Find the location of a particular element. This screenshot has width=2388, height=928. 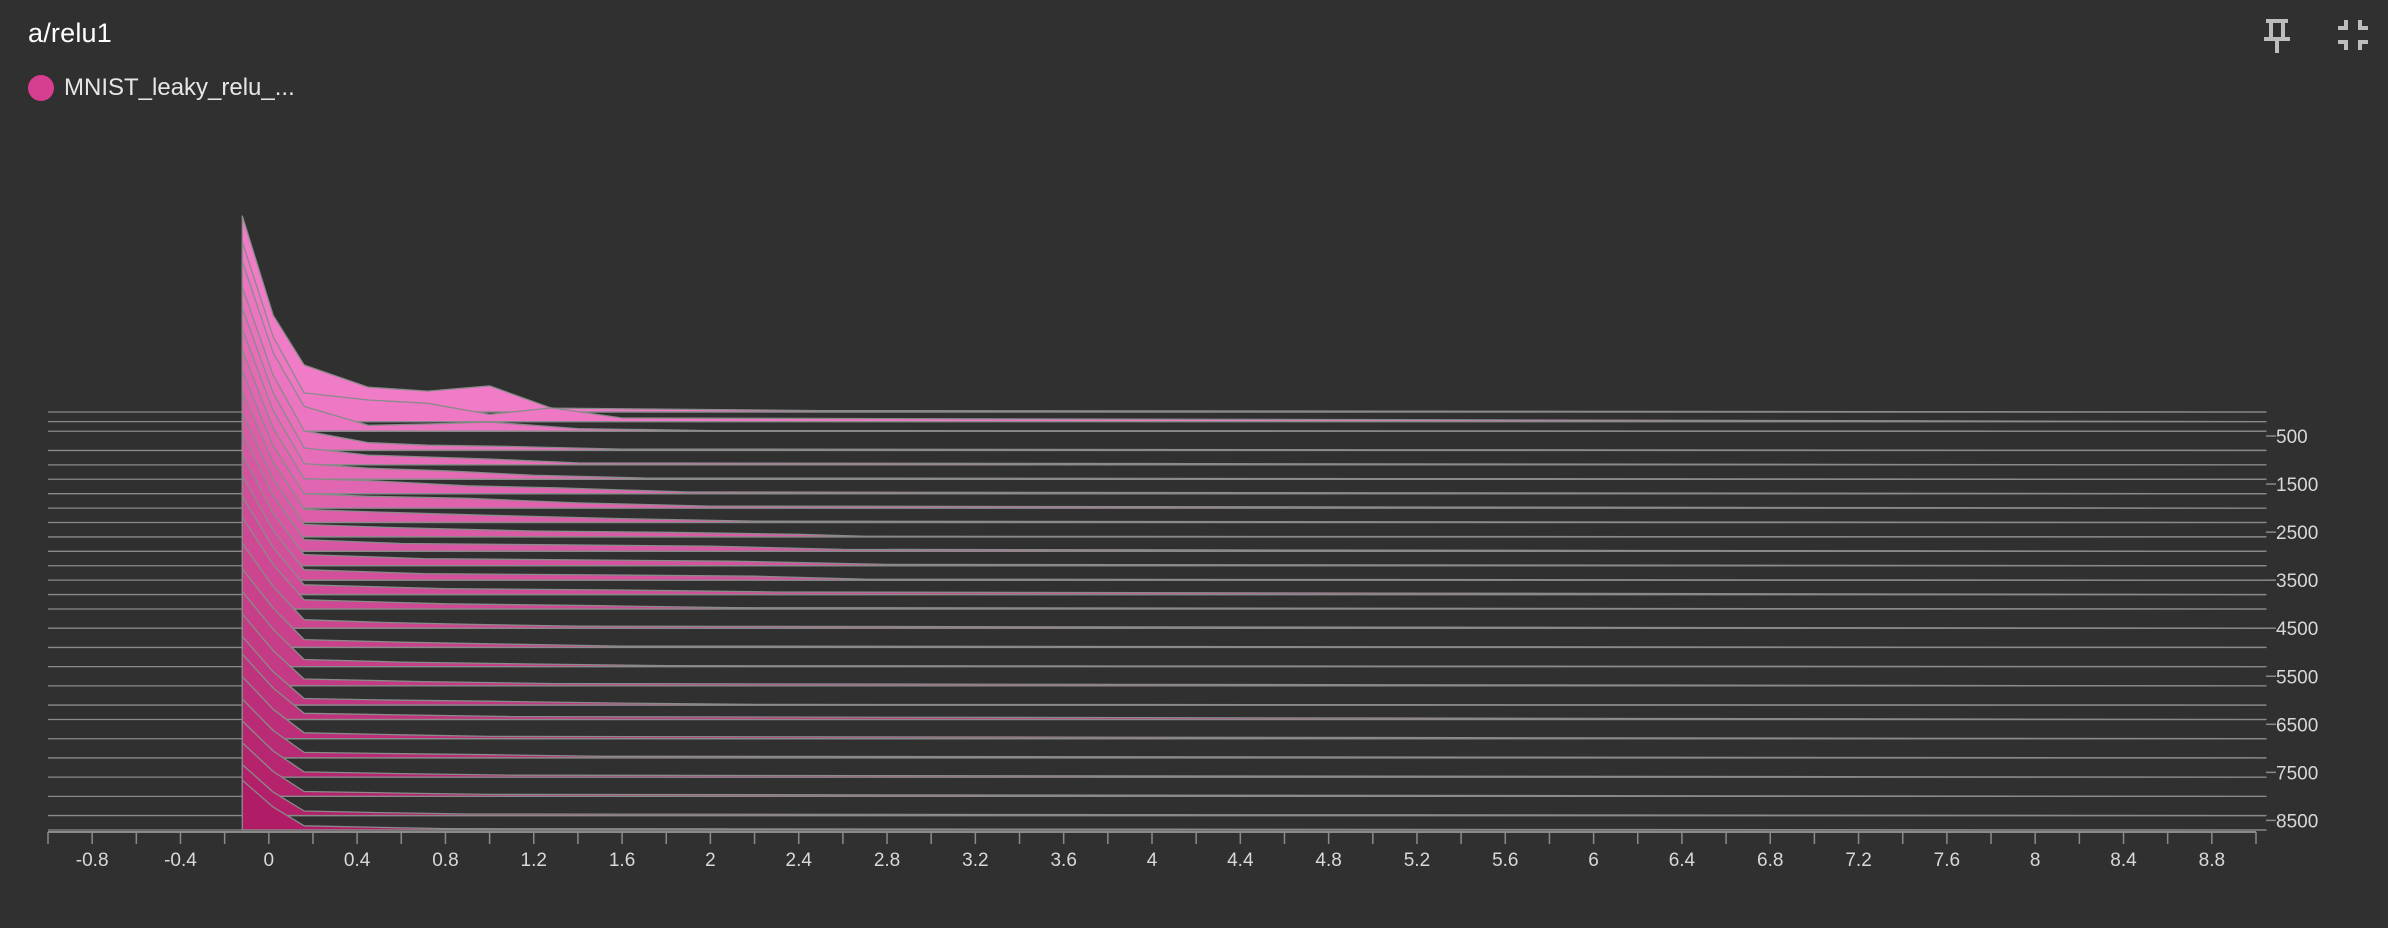

card-title: a/relu1 is located at coordinates (70, 33).